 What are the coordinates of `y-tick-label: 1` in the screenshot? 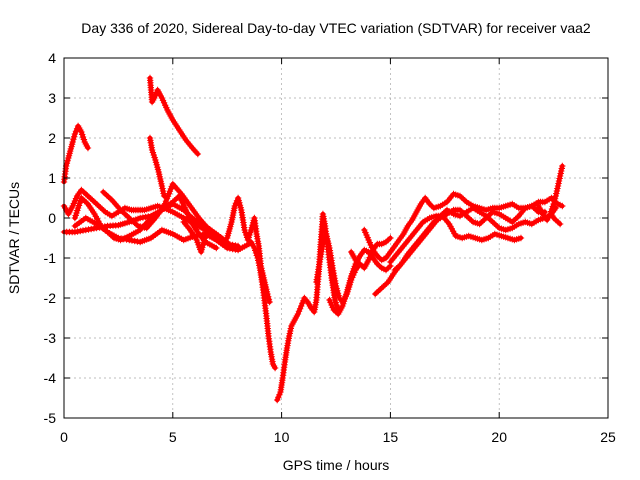 It's located at (52, 178).